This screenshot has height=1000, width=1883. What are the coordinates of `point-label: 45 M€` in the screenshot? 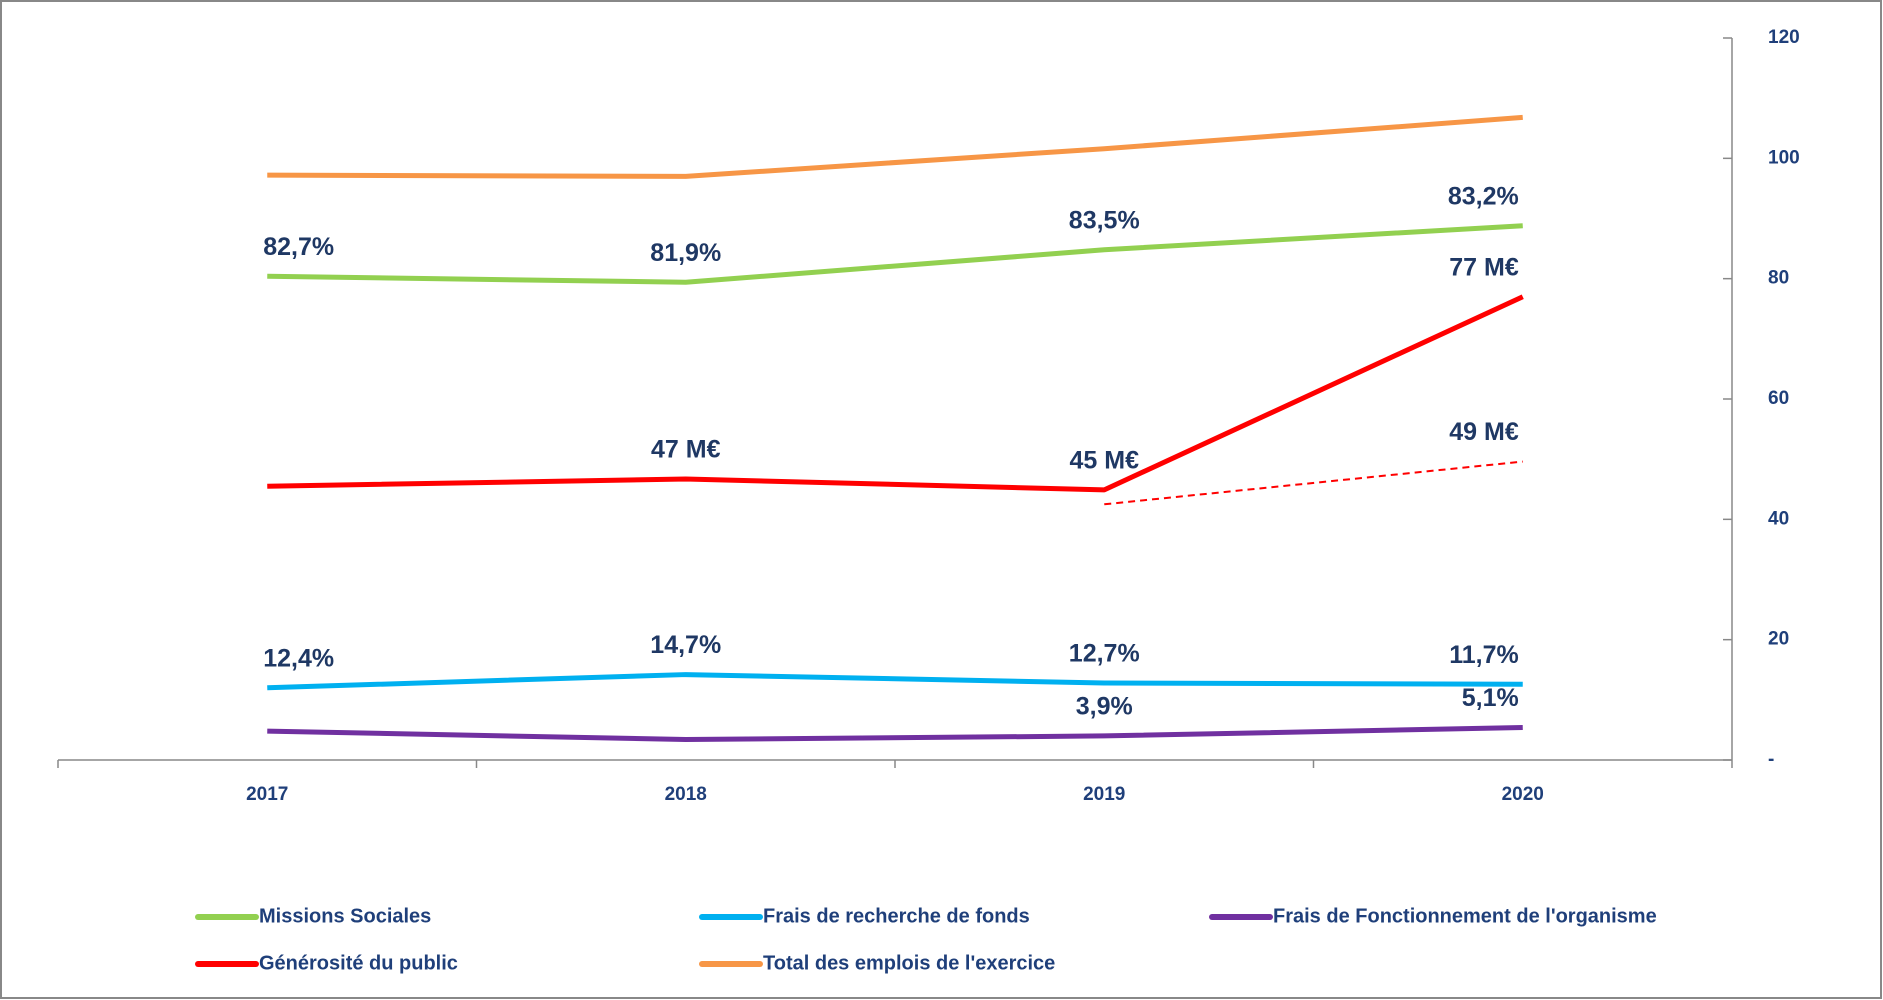 It's located at (1105, 460).